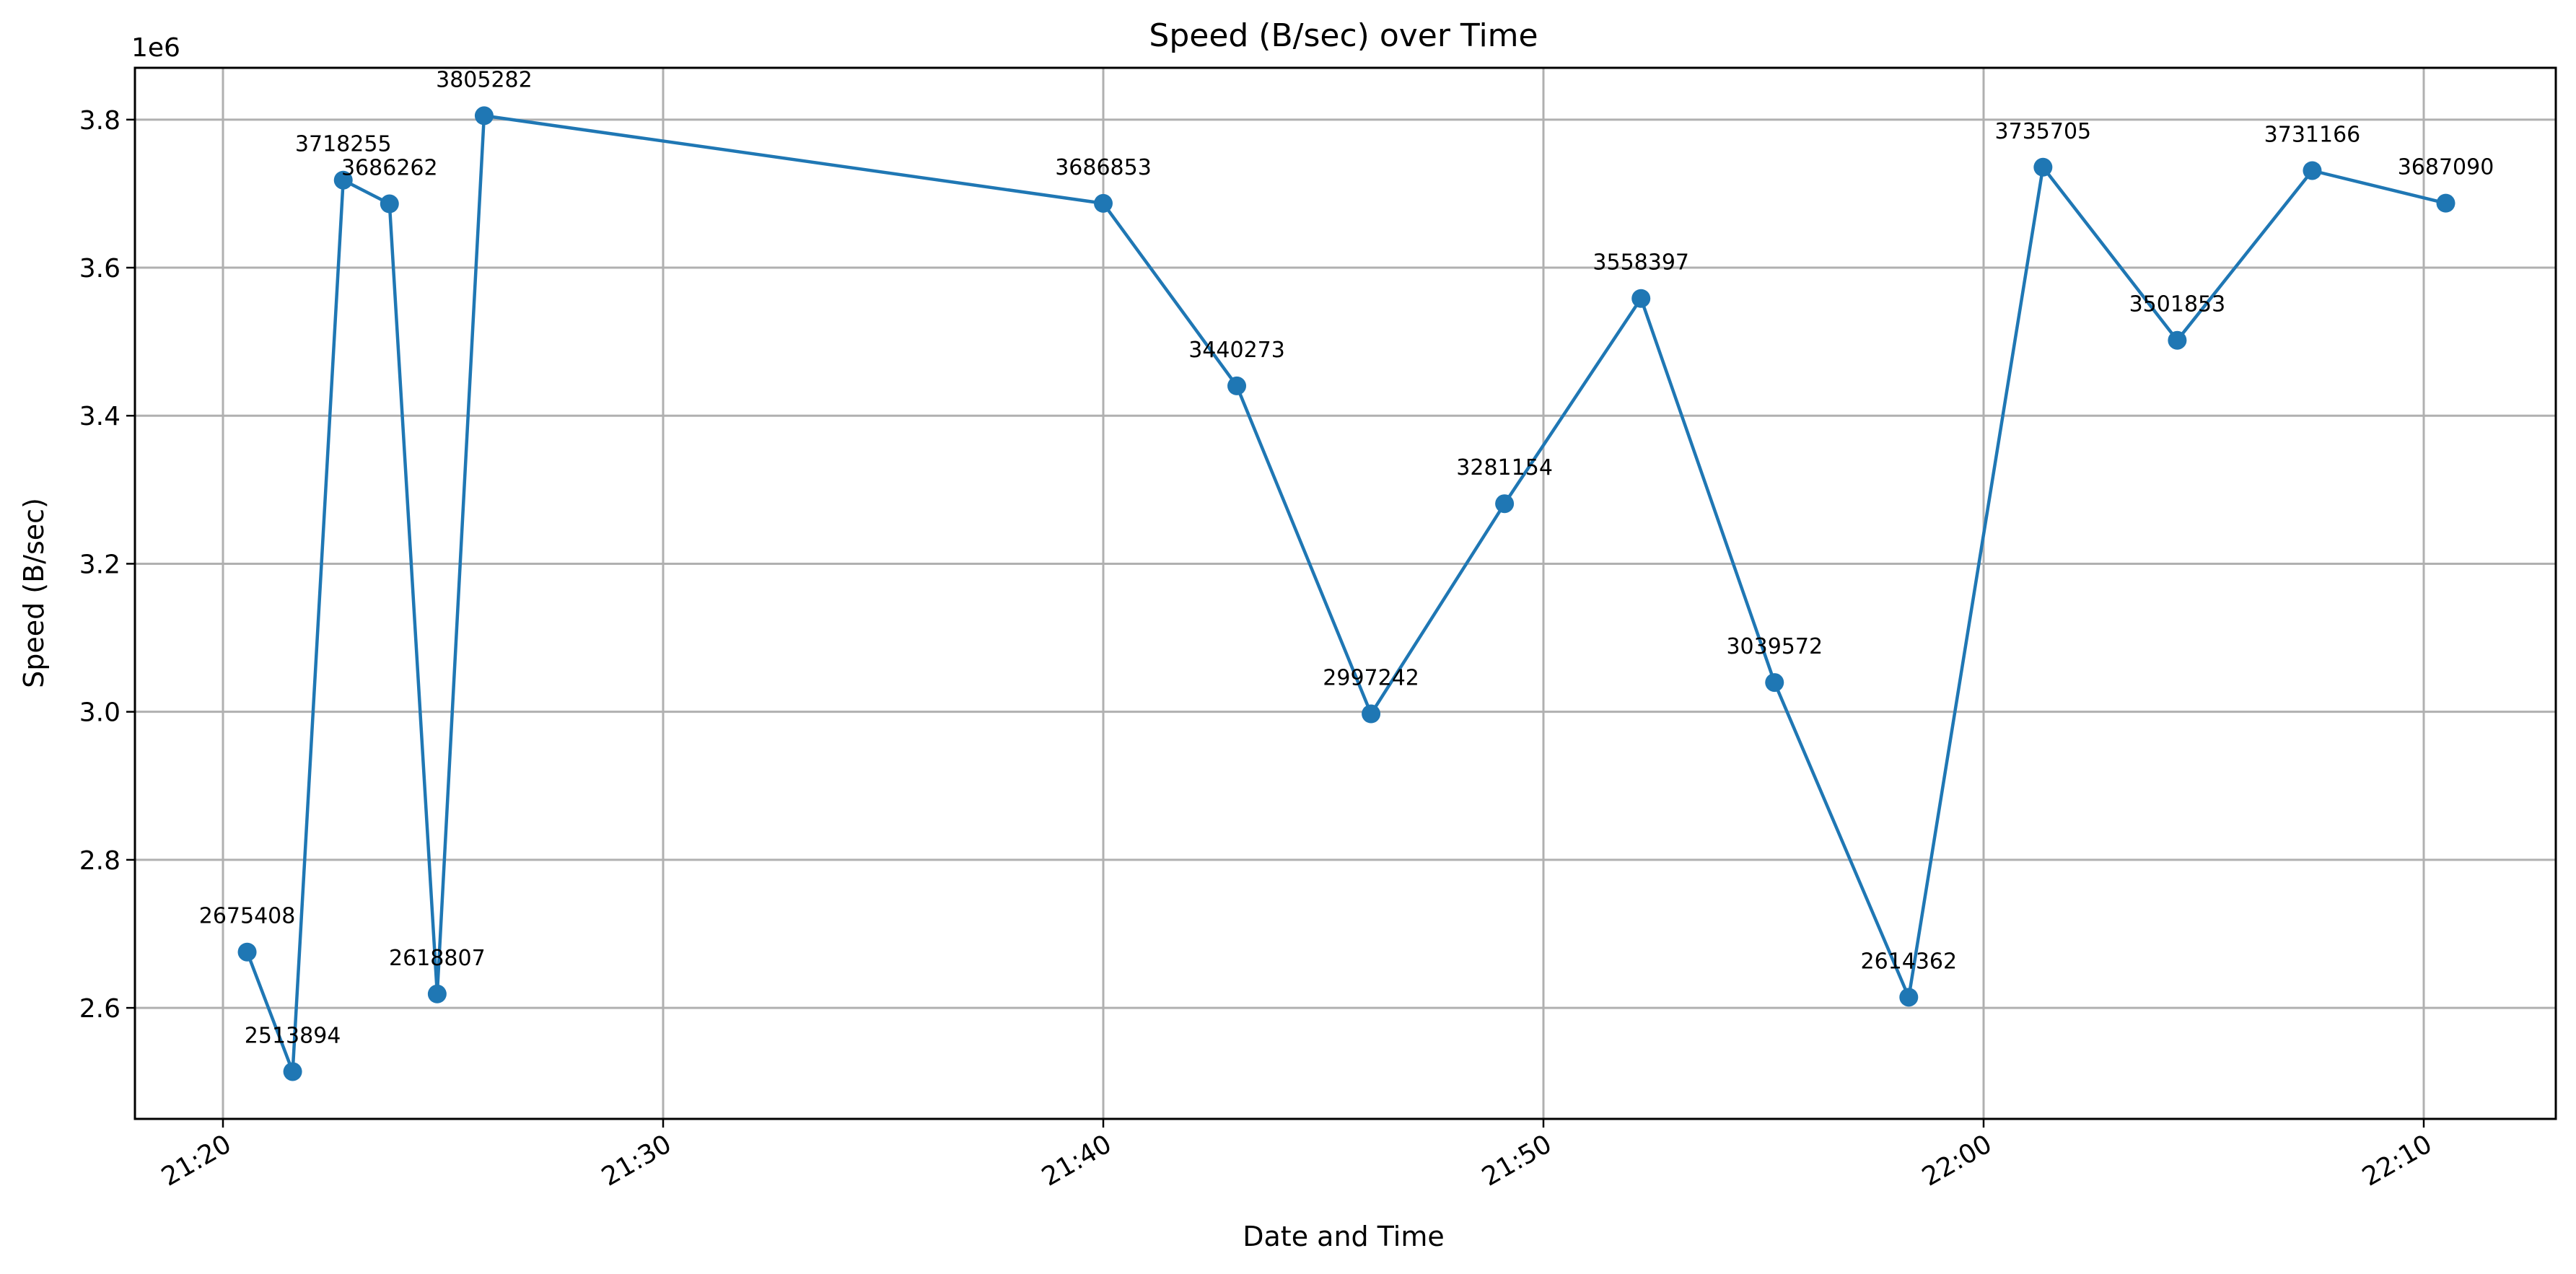 The image size is (2576, 1274). Describe the element at coordinates (293, 1036) in the screenshot. I see `data-label: 2513894` at that location.